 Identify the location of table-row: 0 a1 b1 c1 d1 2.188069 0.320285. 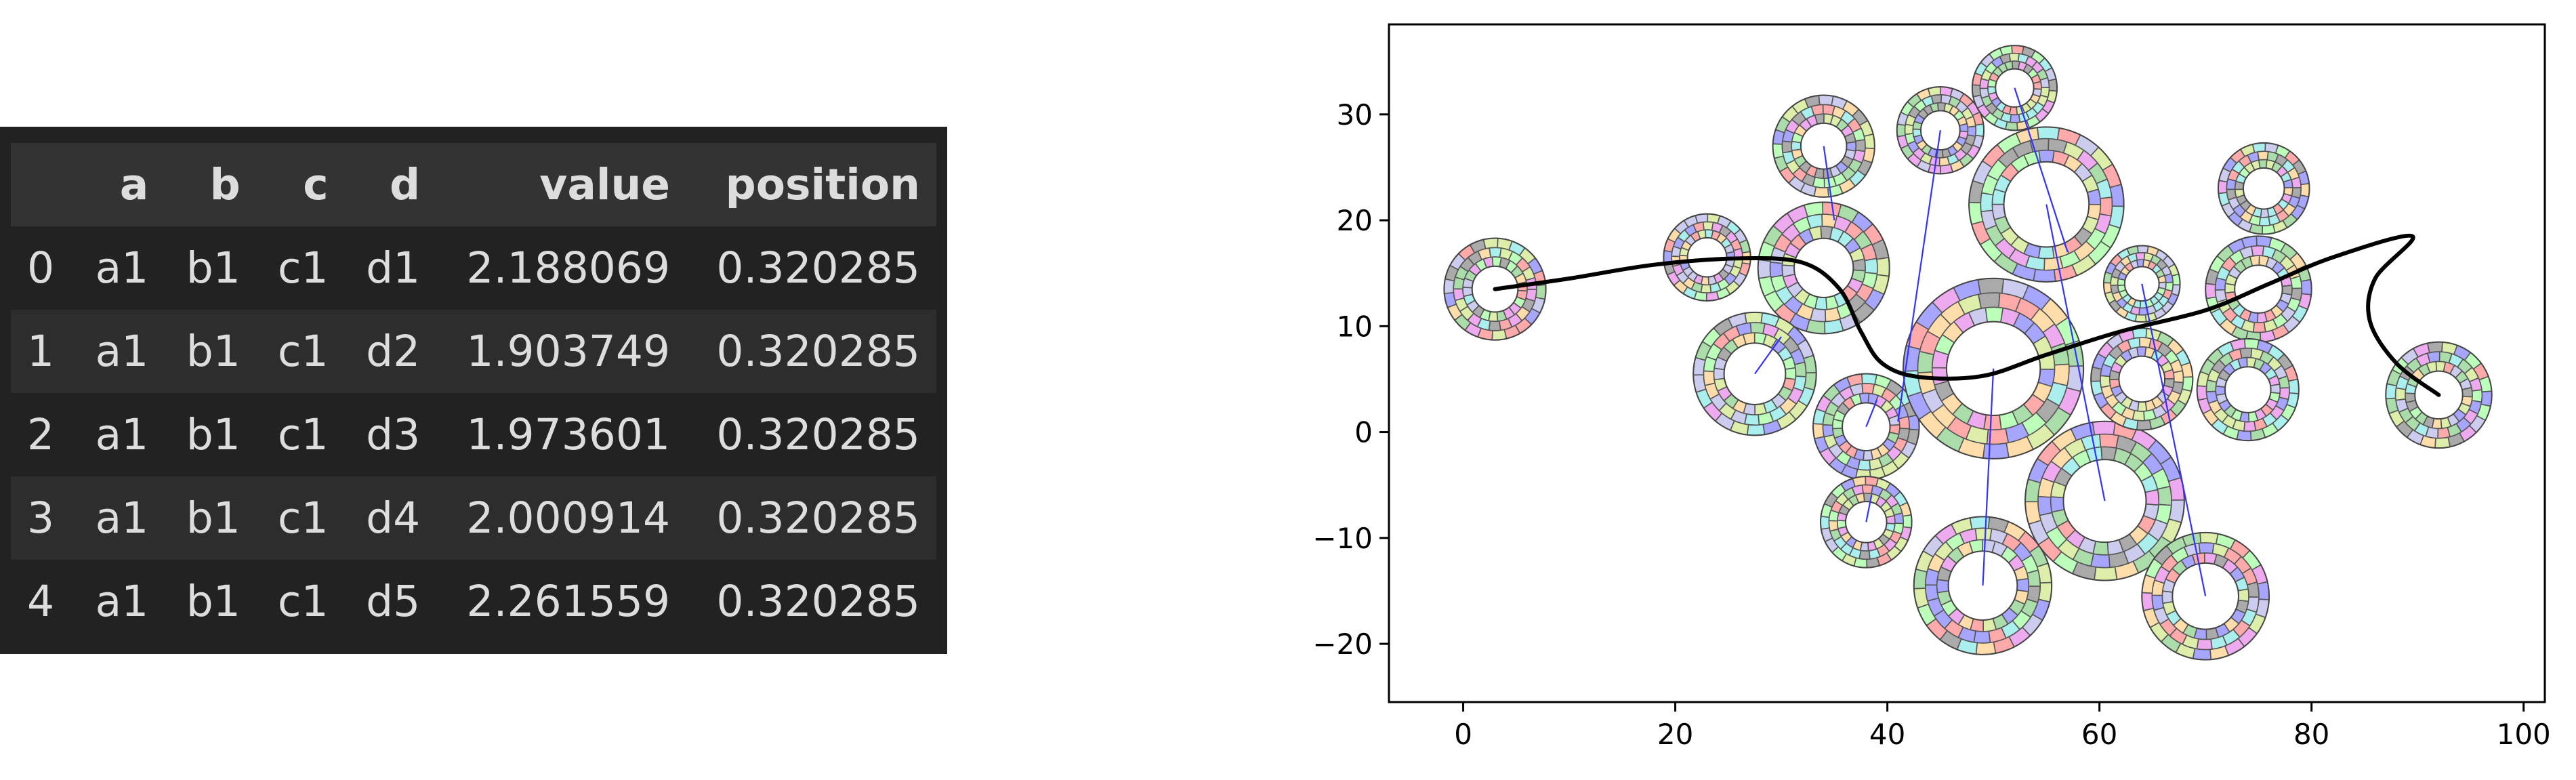
(473, 268).